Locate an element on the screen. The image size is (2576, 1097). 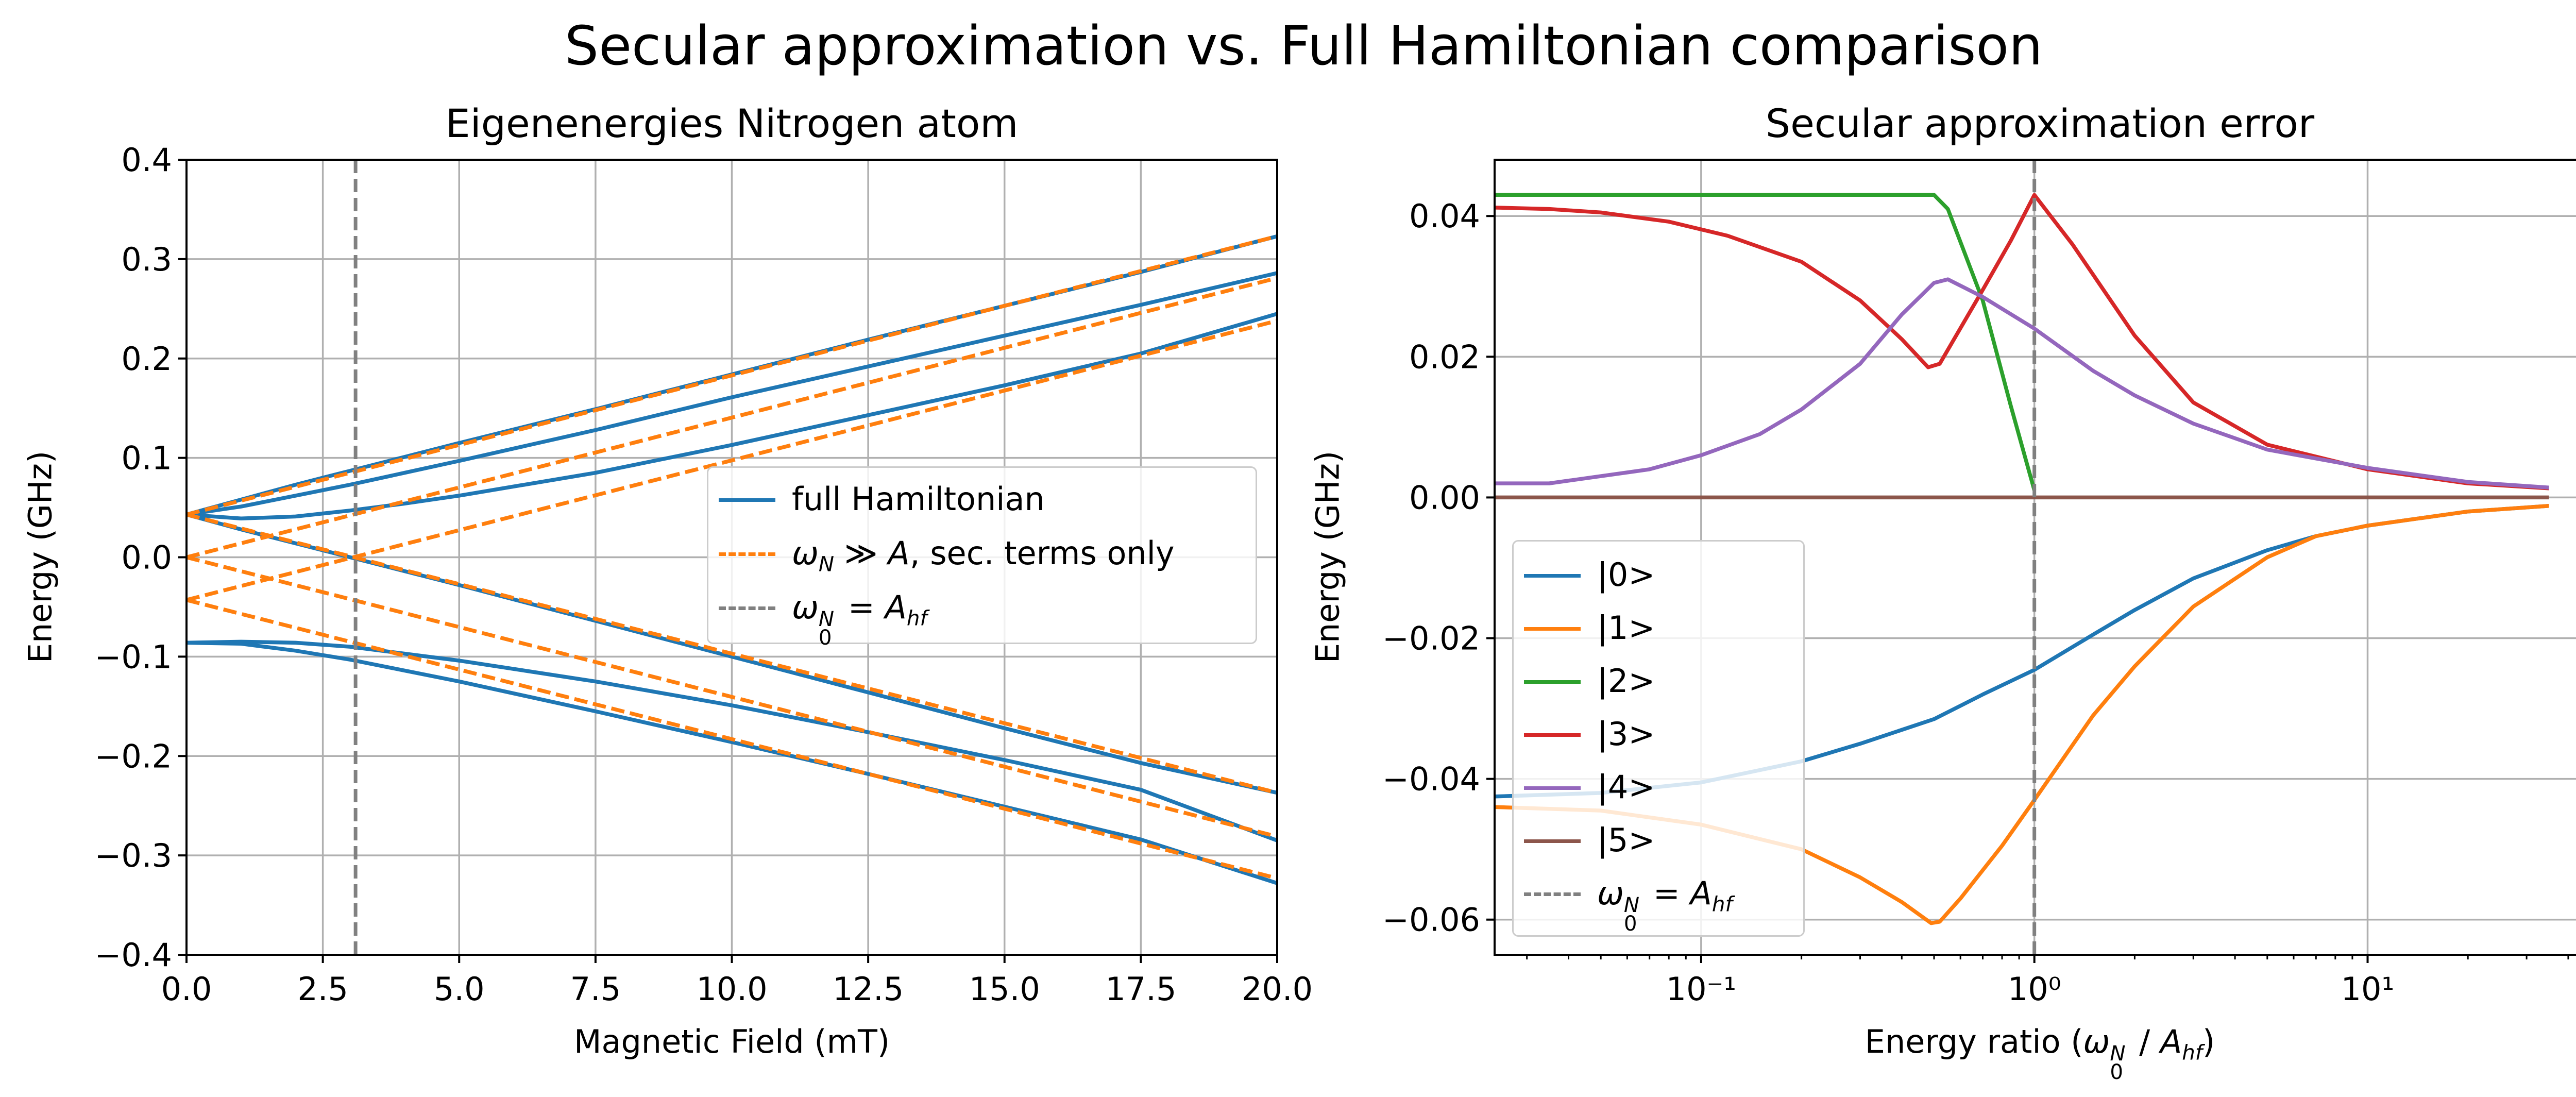
right-ytick-label-0: −0.06 is located at coordinates (1431, 920).